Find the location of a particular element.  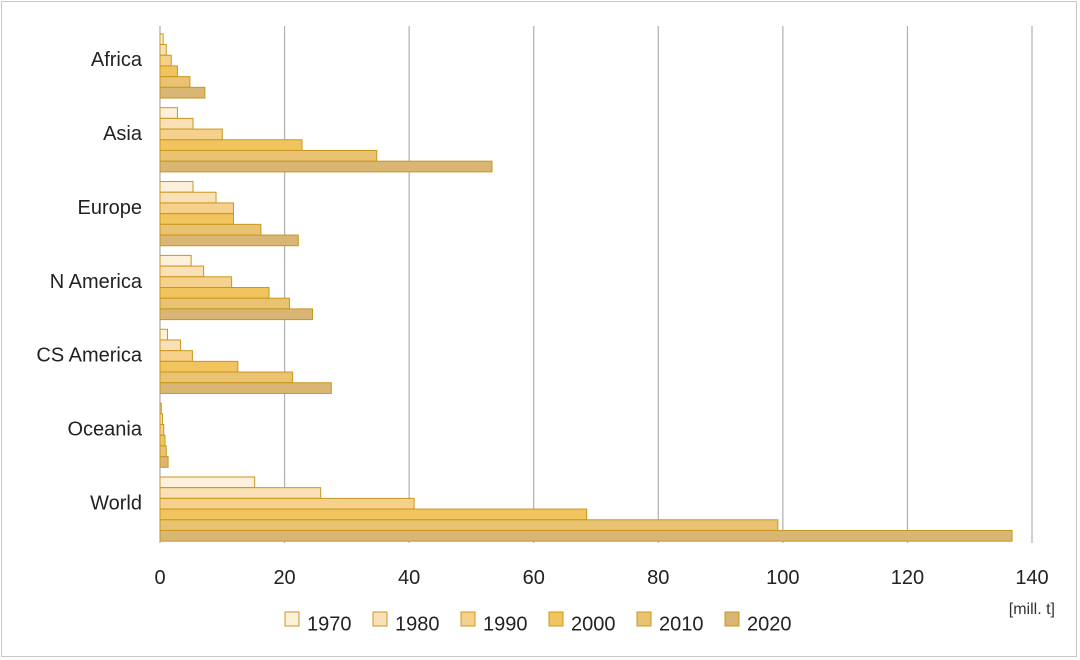

bar-africa-2020 is located at coordinates (182, 92).